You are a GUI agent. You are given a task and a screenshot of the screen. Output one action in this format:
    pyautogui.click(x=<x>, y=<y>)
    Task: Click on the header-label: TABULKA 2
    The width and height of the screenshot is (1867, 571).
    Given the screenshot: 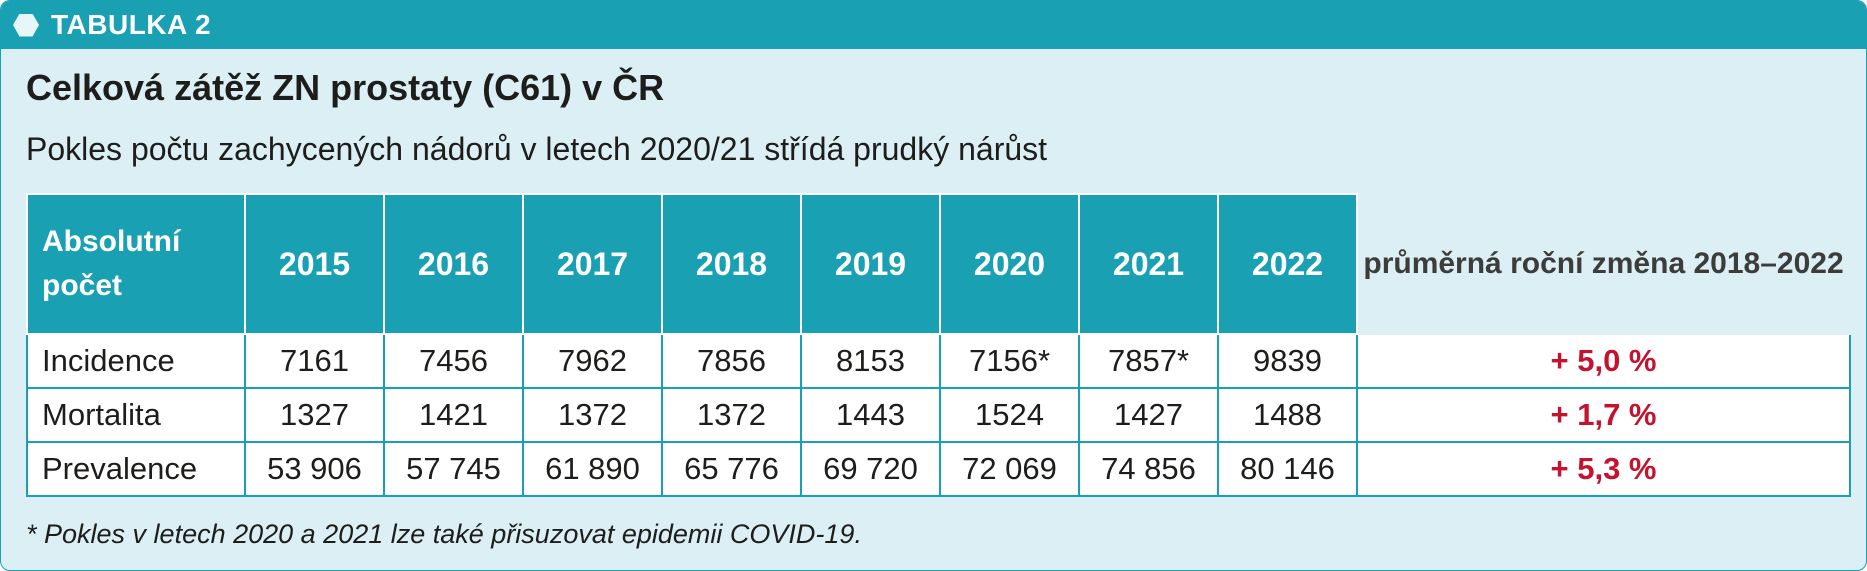 What is the action you would take?
    pyautogui.click(x=131, y=24)
    